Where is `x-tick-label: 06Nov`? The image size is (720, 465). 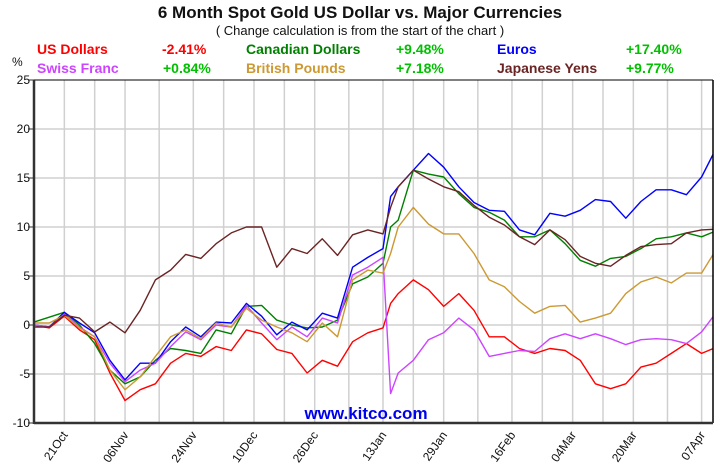 x-tick-label: 06Nov is located at coordinates (115, 447).